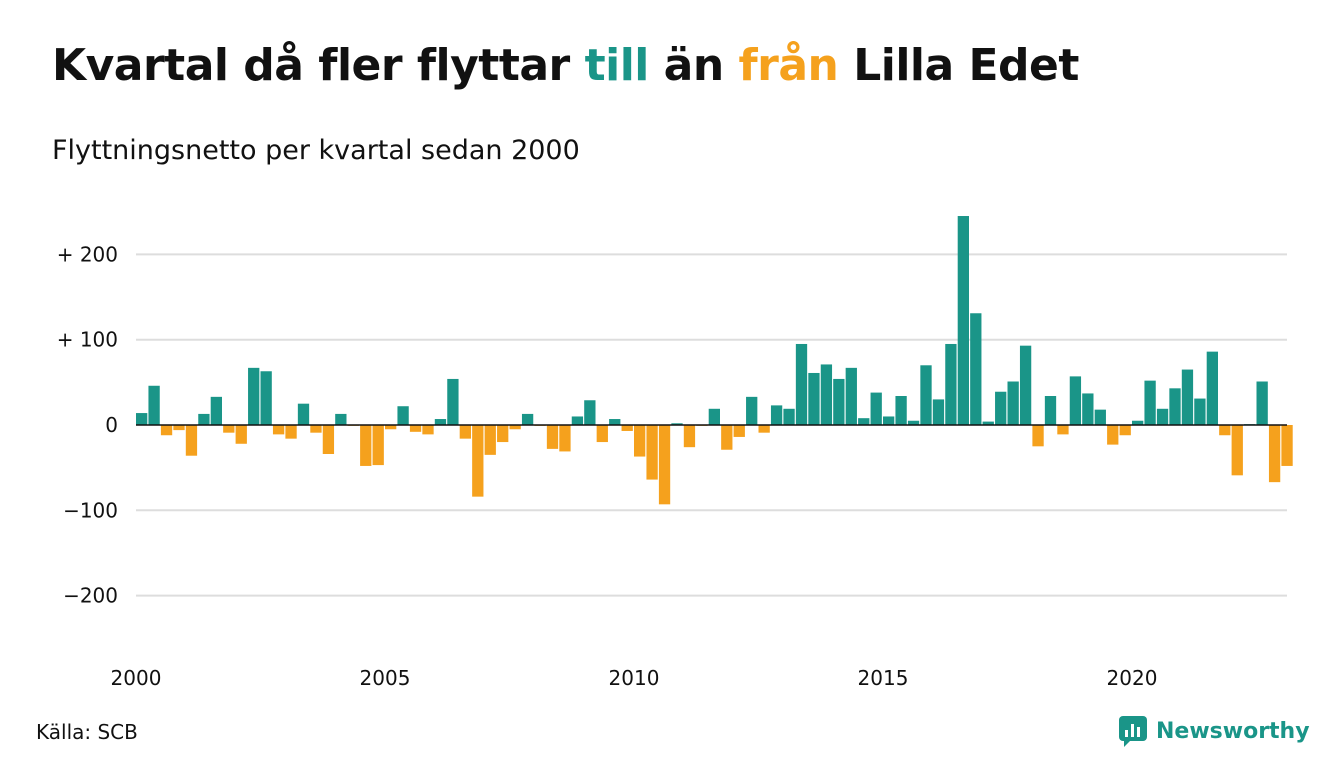 This screenshot has width=1340, height=780. Describe the element at coordinates (87, 732) in the screenshot. I see `source-note: Källa: SCB` at that location.